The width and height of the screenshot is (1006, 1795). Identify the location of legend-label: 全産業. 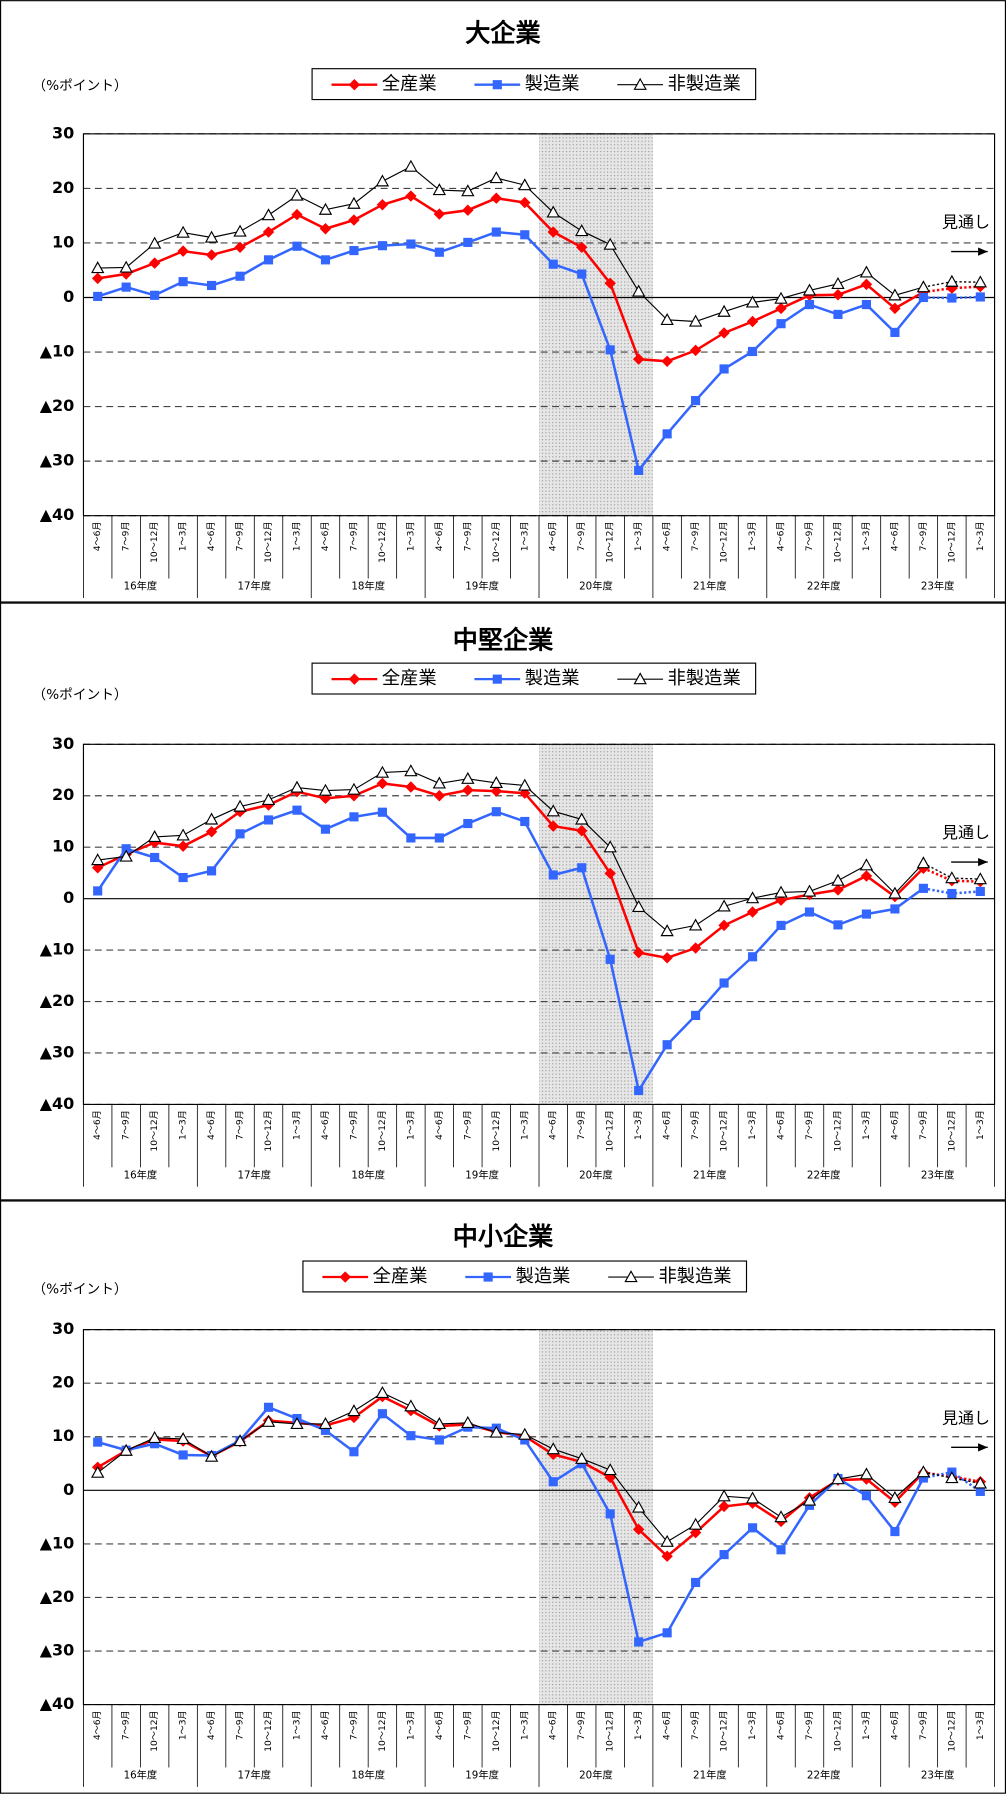
(400, 1276).